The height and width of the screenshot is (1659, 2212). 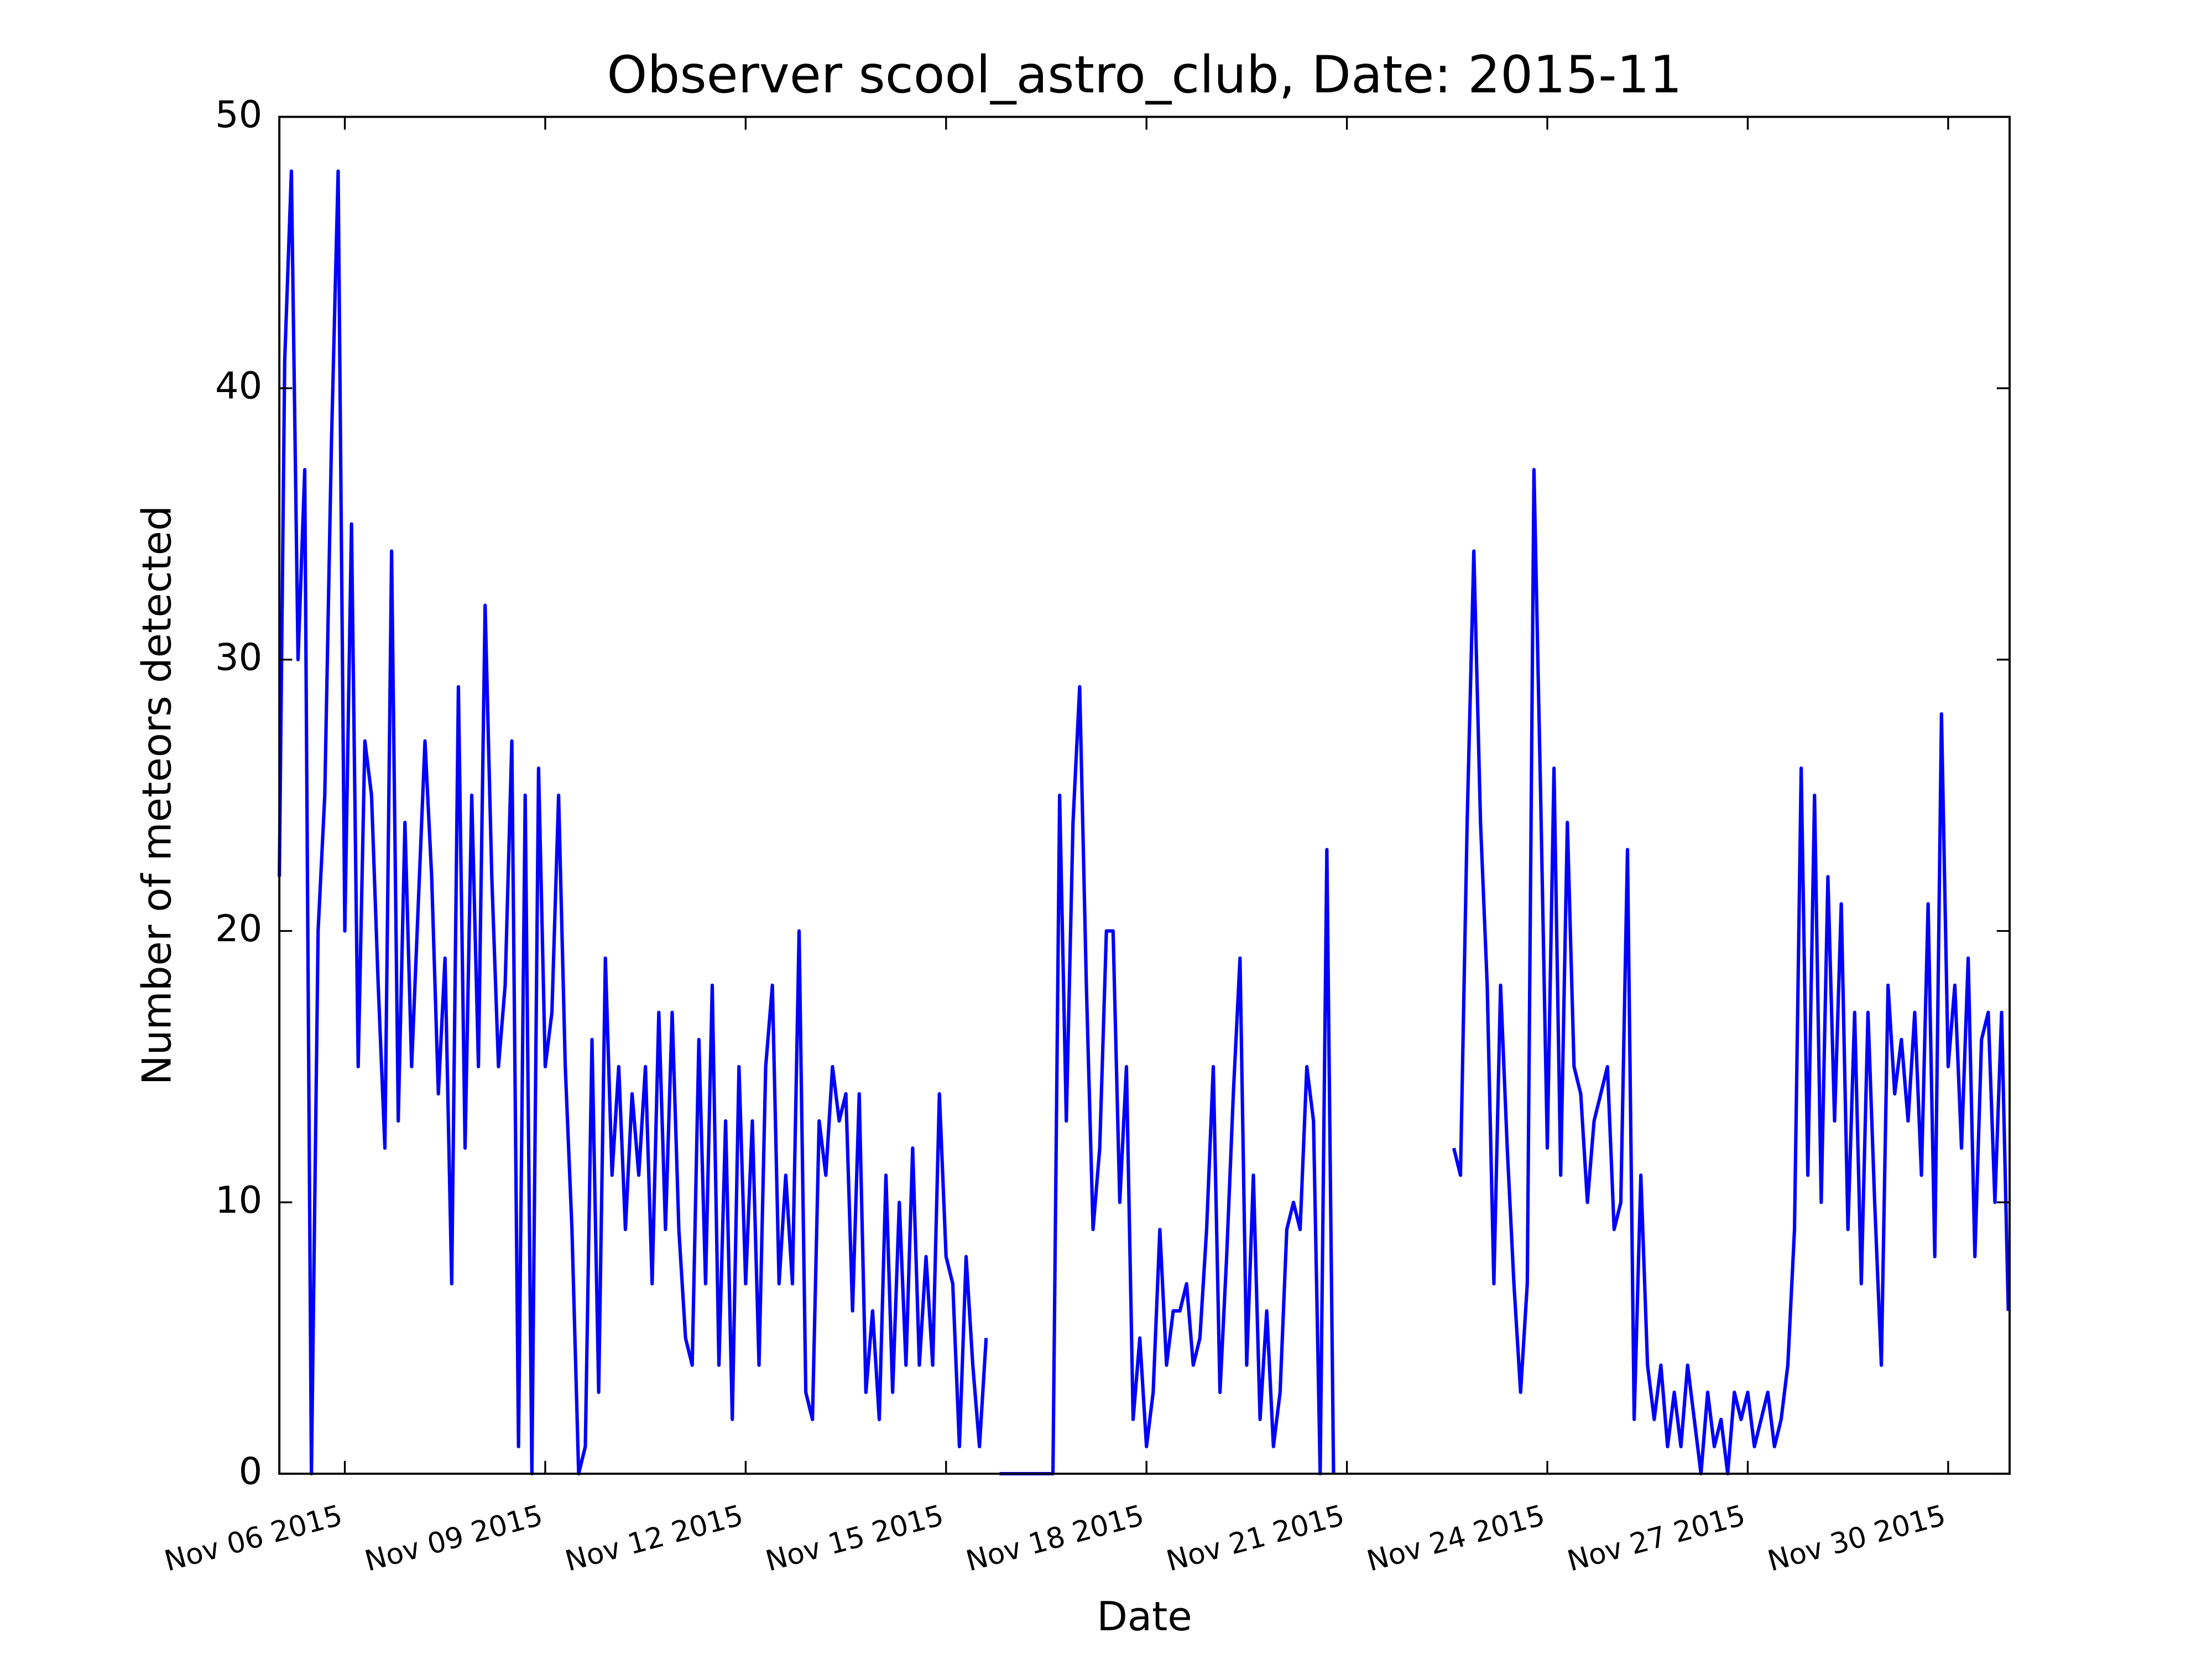 What do you see at coordinates (158, 795) in the screenshot?
I see `y-axis-label: Number of meteors detected` at bounding box center [158, 795].